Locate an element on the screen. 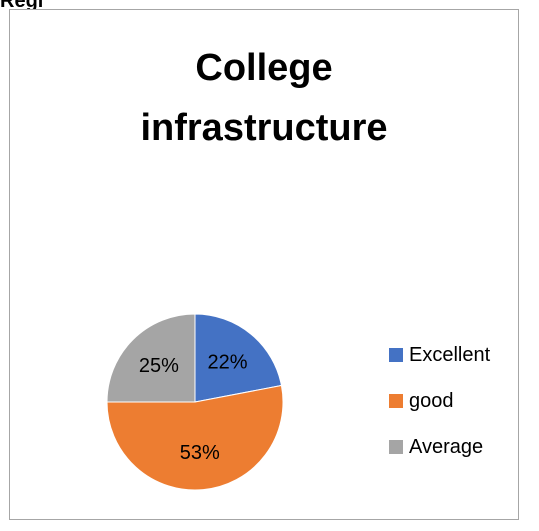  data-label-good: 53% is located at coordinates (200, 453).